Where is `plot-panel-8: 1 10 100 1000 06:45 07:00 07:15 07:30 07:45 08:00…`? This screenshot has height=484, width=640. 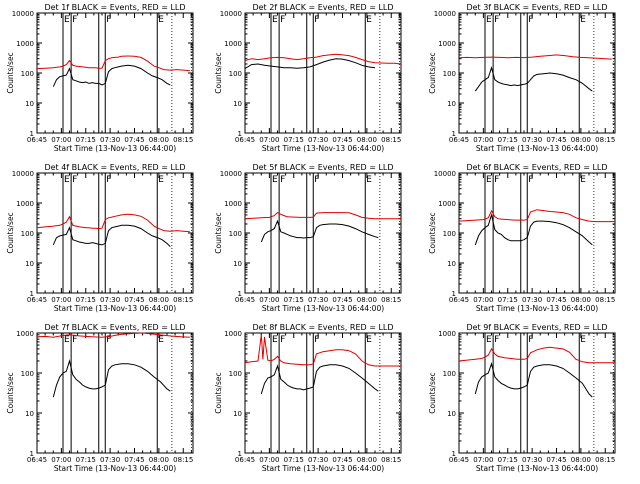
plot-panel-8: 1 10 100 1000 06:45 07:00 07:15 07:30 07:45 08:00… is located at coordinates (308, 398).